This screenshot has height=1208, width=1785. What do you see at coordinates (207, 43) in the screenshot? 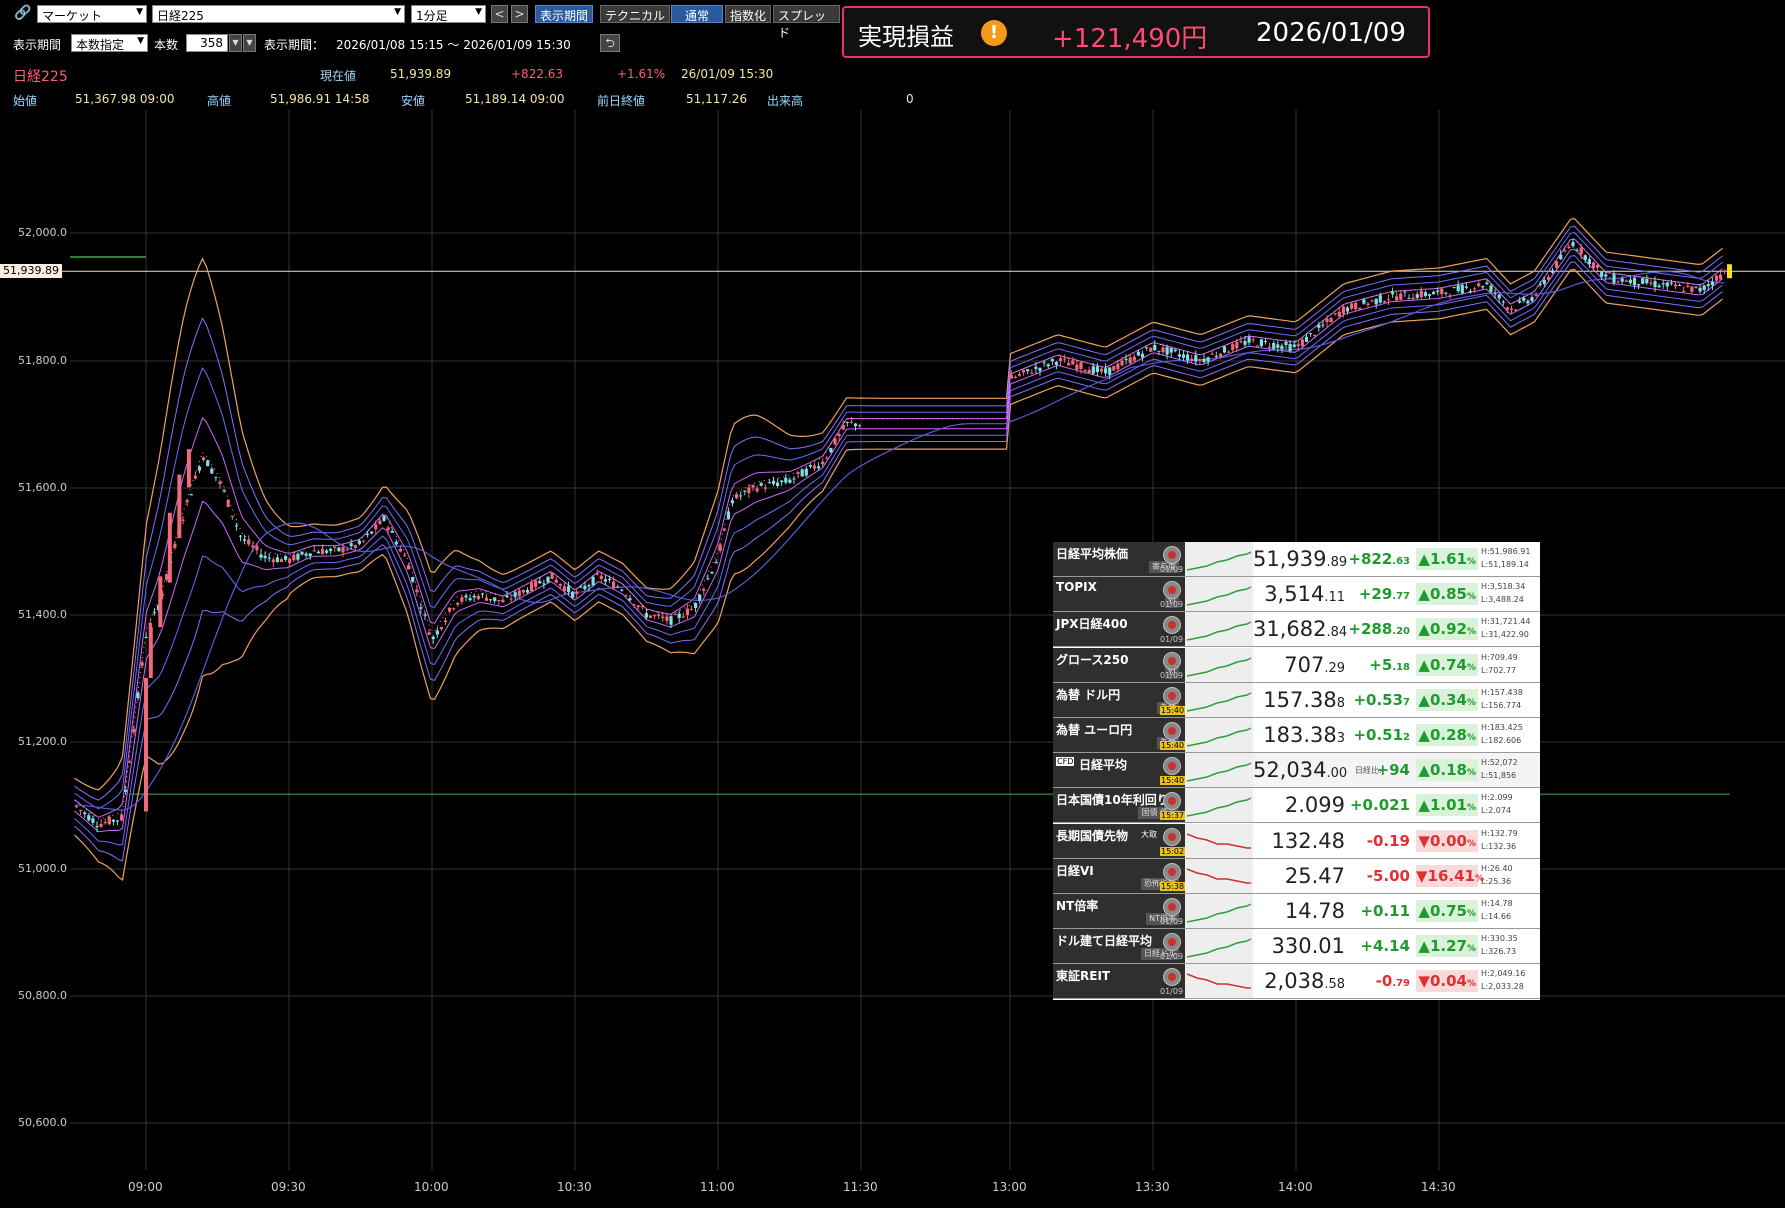
I see `count-input: 358` at bounding box center [207, 43].